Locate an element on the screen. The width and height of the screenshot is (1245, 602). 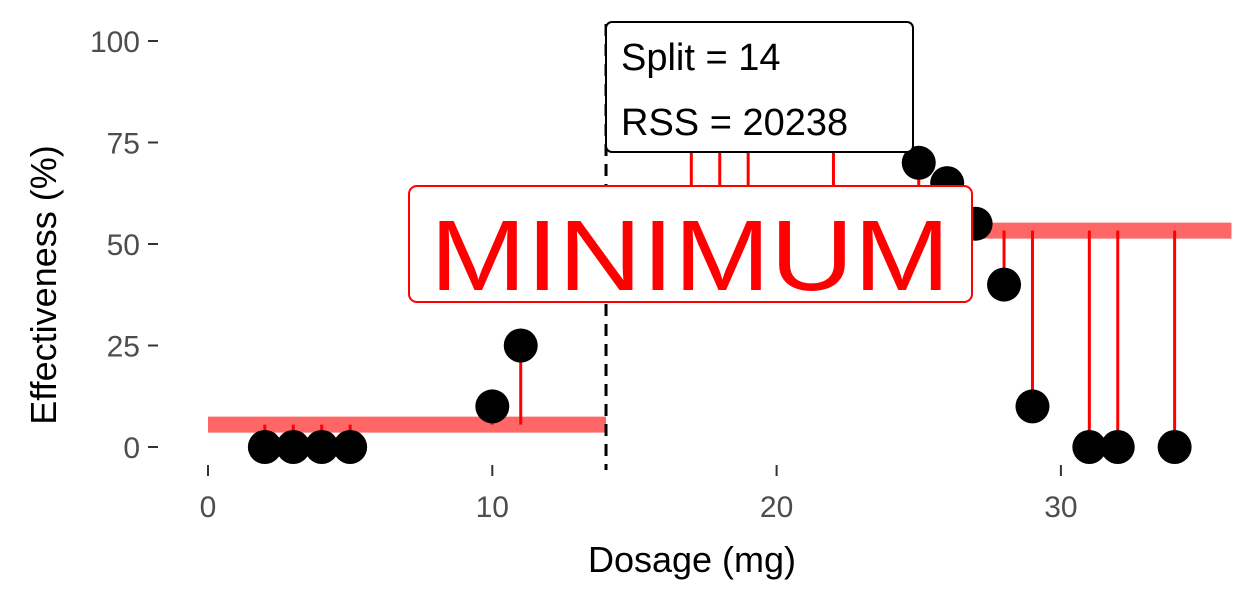
annotation-box: Split = 14 RSS = 20238 is located at coordinates (759, 87).